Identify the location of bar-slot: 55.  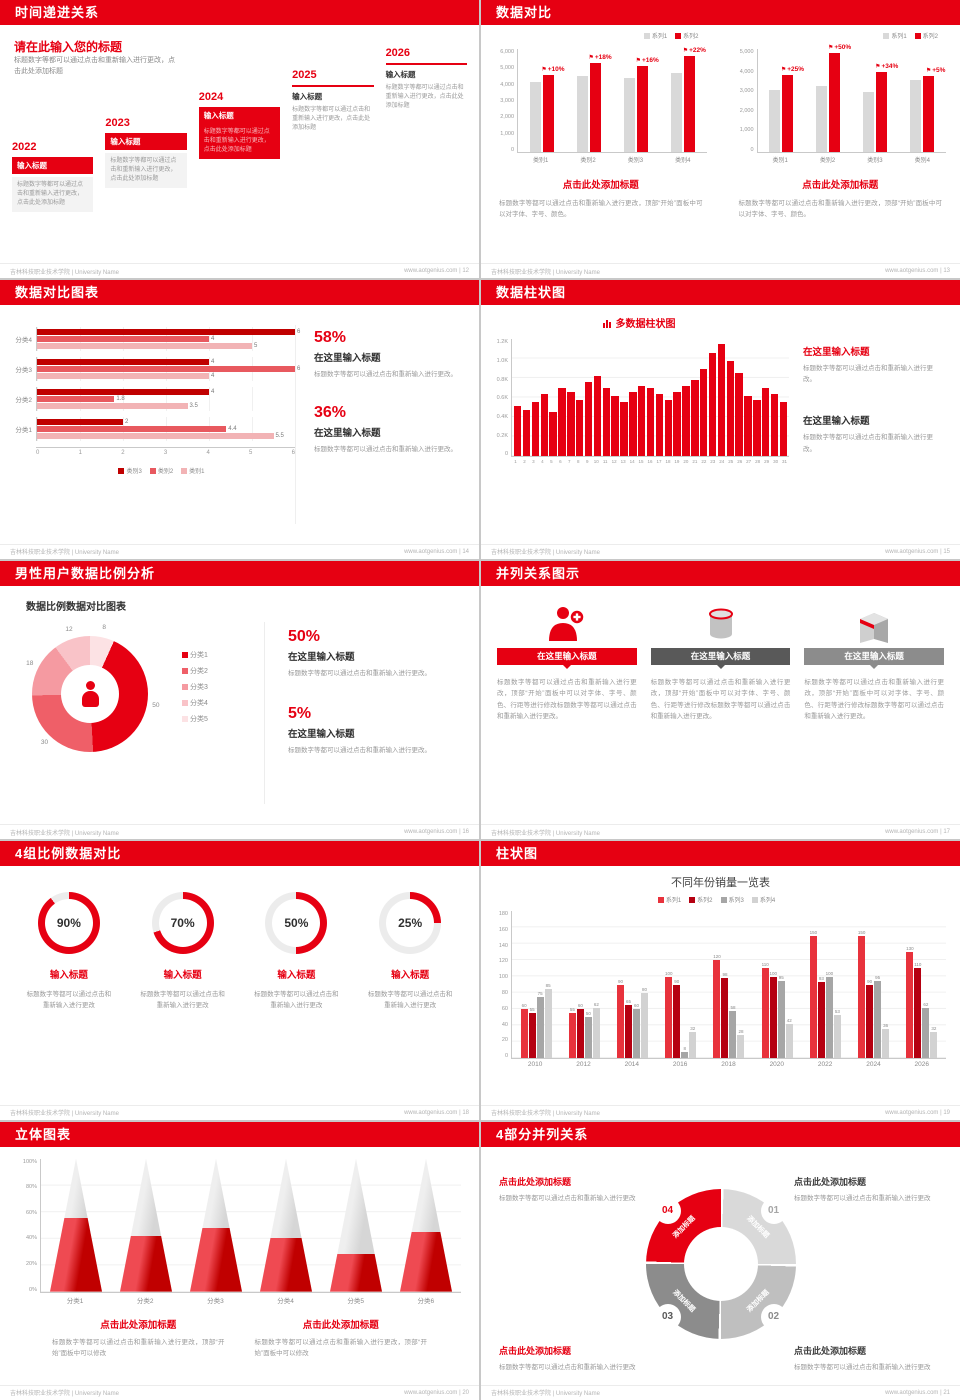
(532, 985).